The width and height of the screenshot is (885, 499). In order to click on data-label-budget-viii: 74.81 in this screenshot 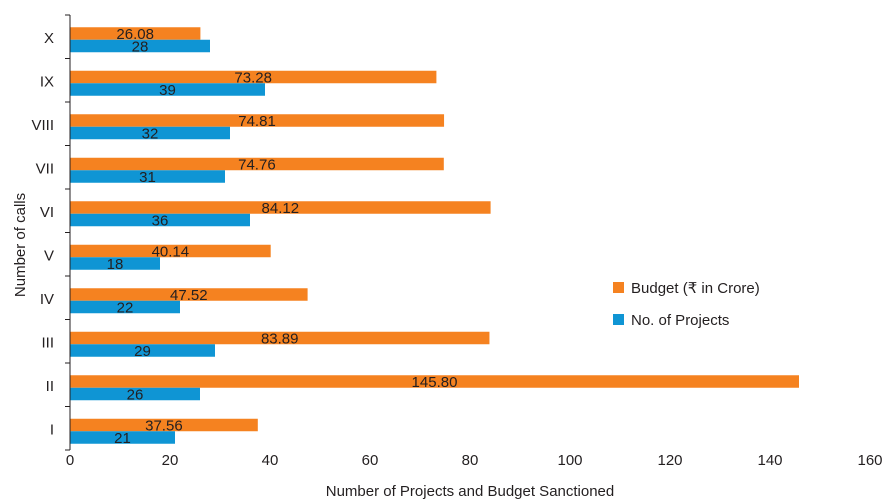, I will do `click(257, 121)`.